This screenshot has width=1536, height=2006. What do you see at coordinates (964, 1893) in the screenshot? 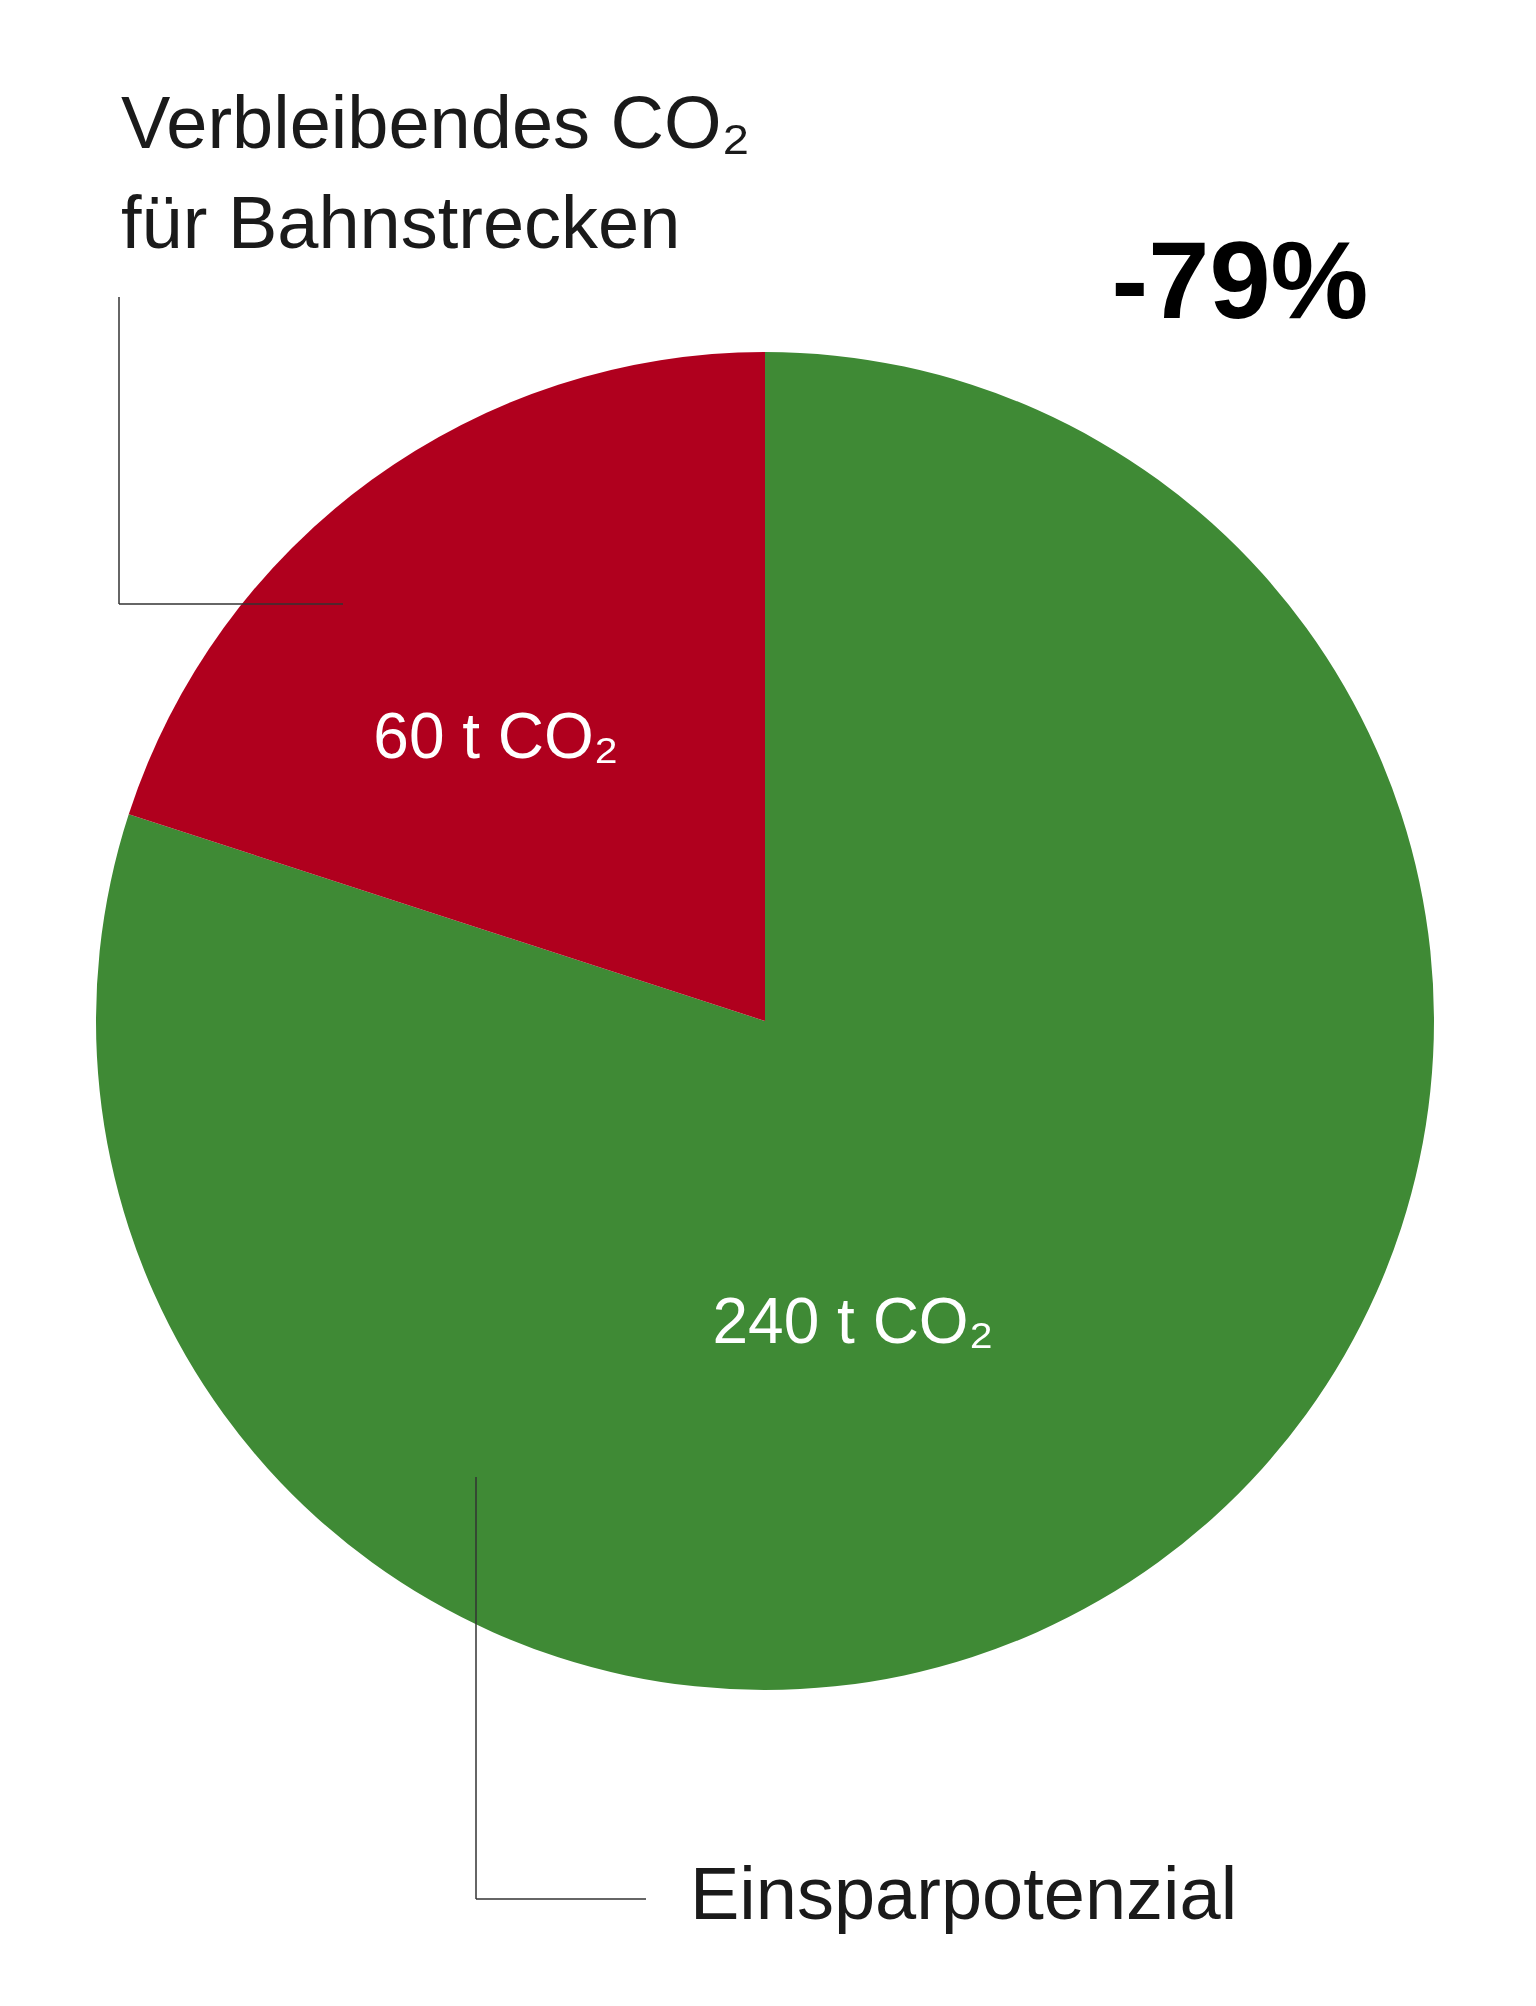
I see `slice-label: Einsparpotenzial` at bounding box center [964, 1893].